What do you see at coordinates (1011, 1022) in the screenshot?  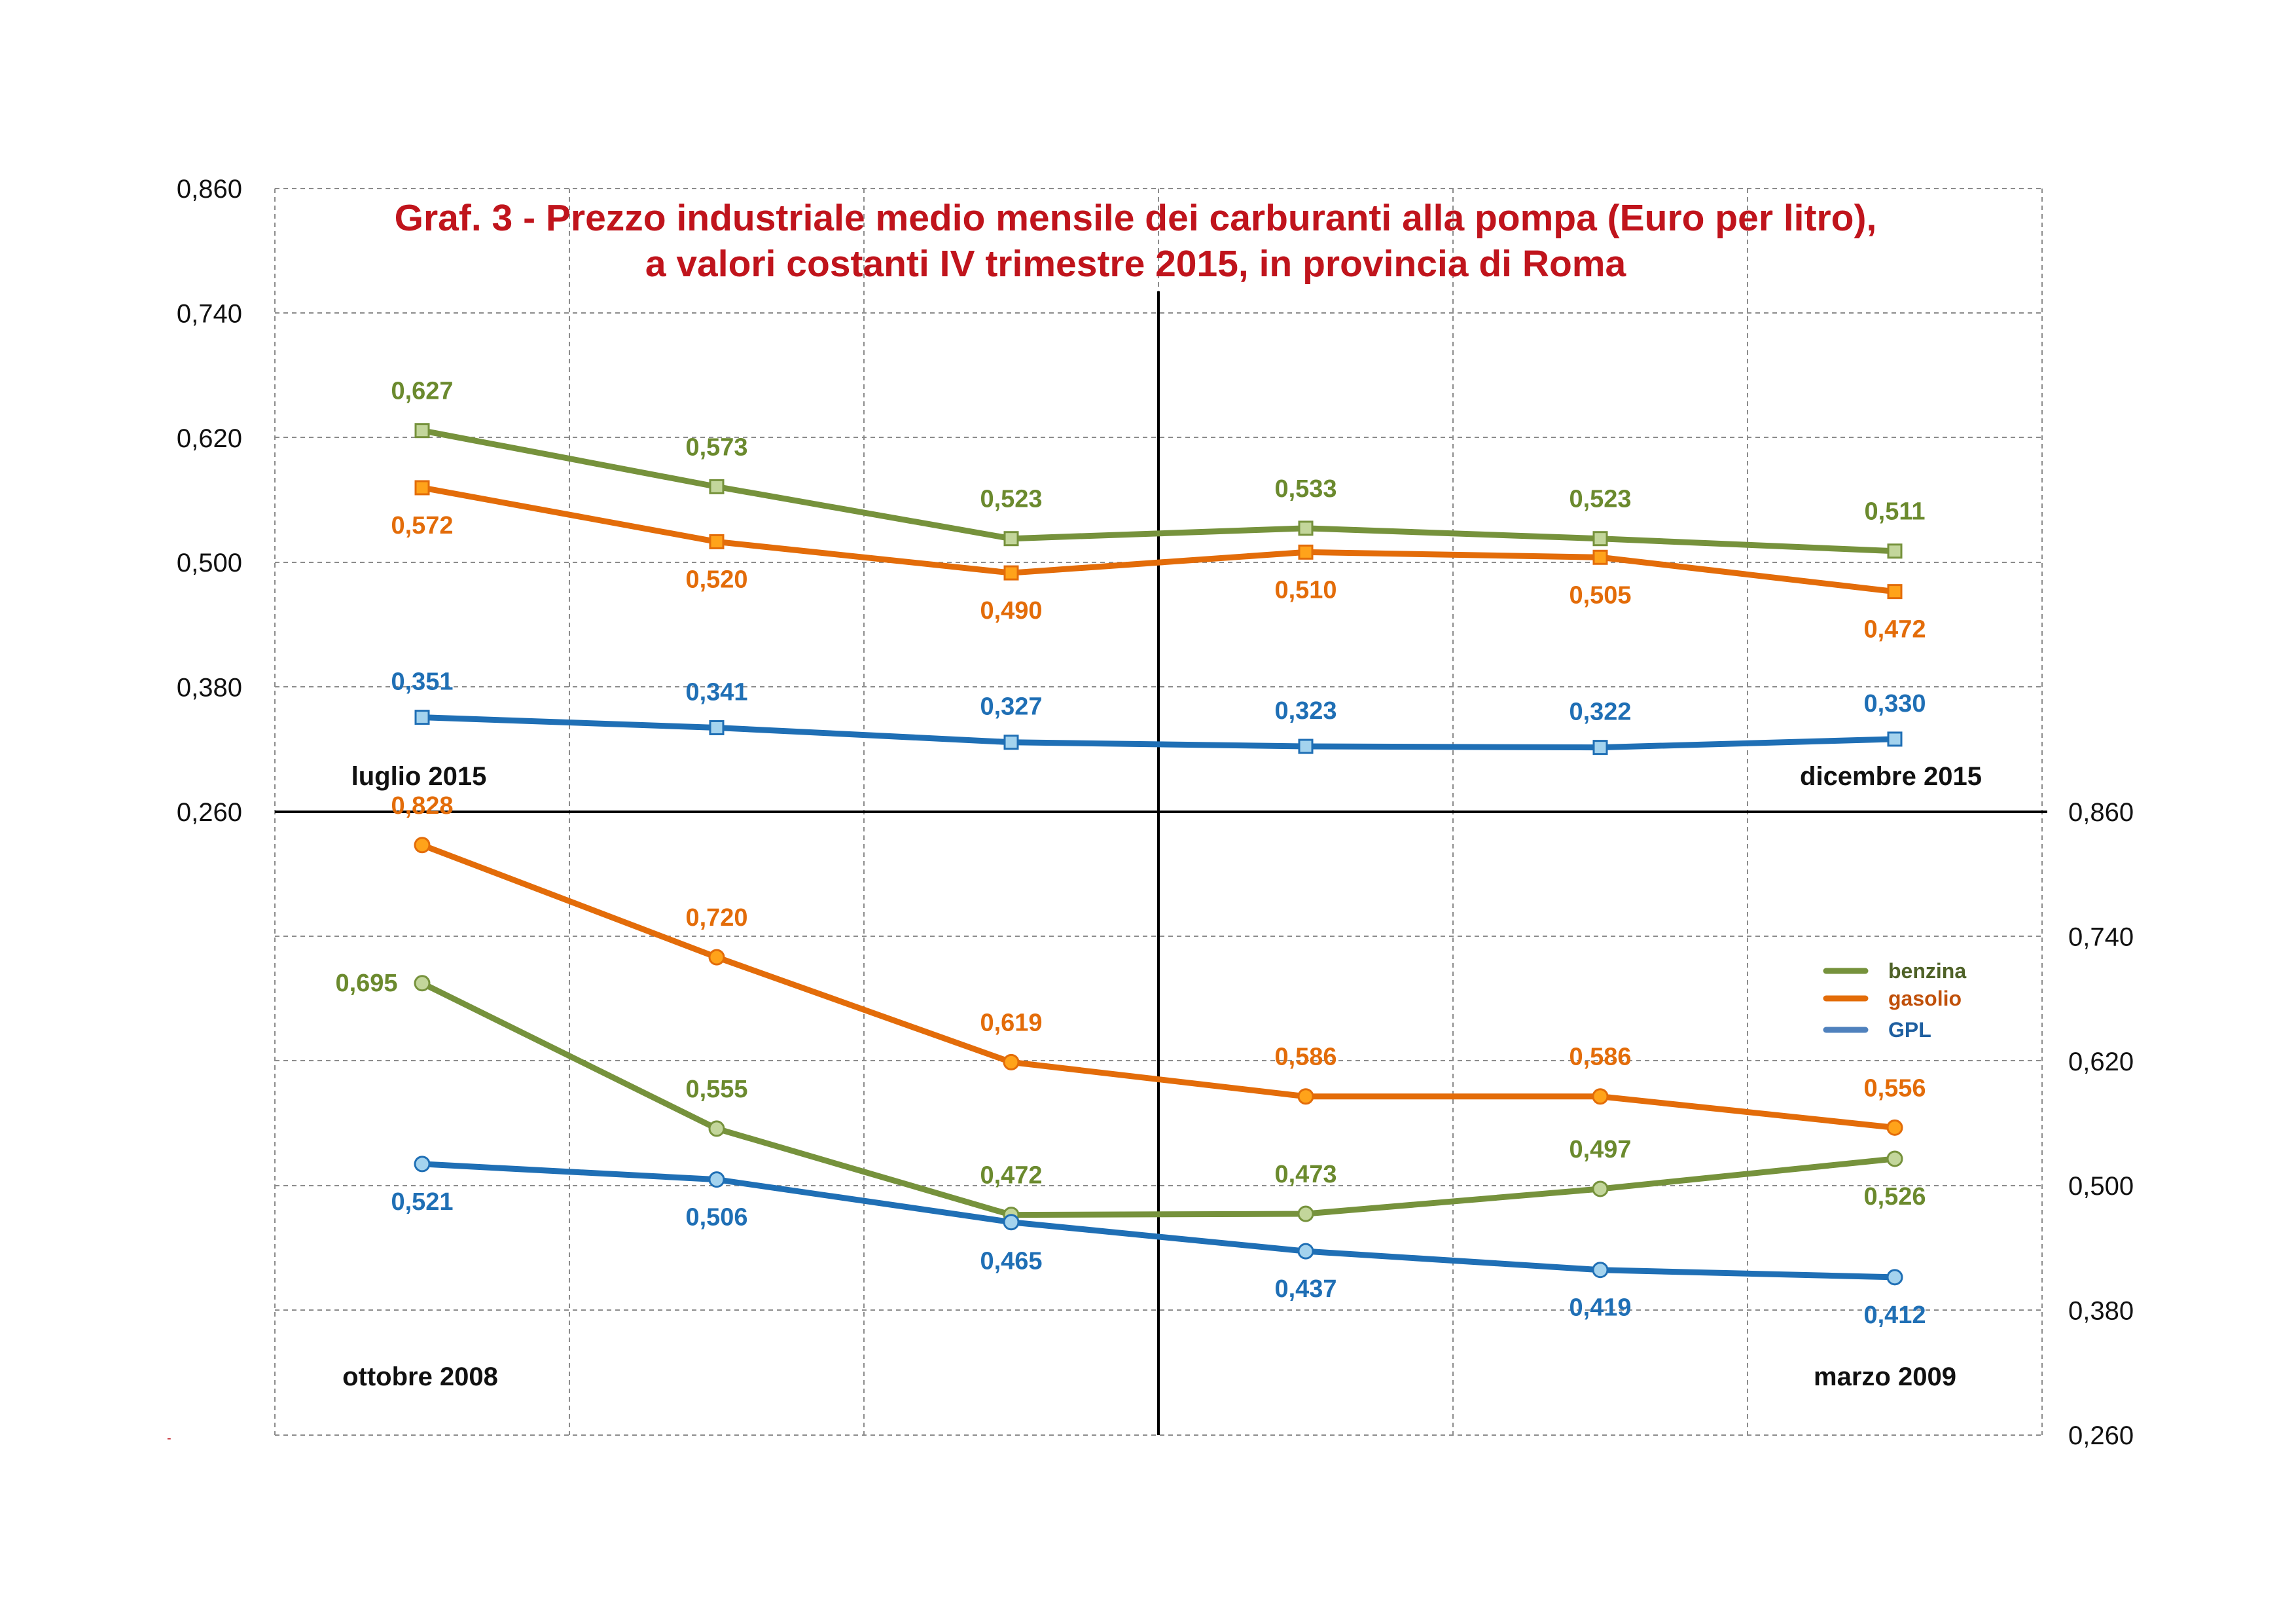 I see `data-label-gasolio: 0,619` at bounding box center [1011, 1022].